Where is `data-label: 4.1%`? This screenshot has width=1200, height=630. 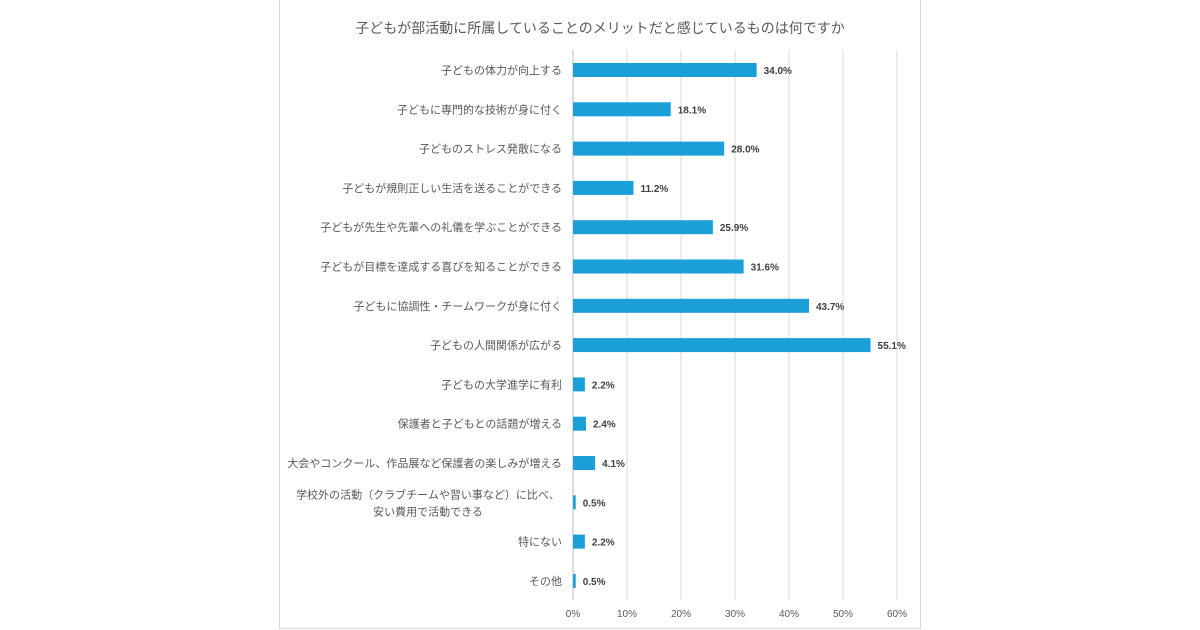
data-label: 4.1% is located at coordinates (613, 464).